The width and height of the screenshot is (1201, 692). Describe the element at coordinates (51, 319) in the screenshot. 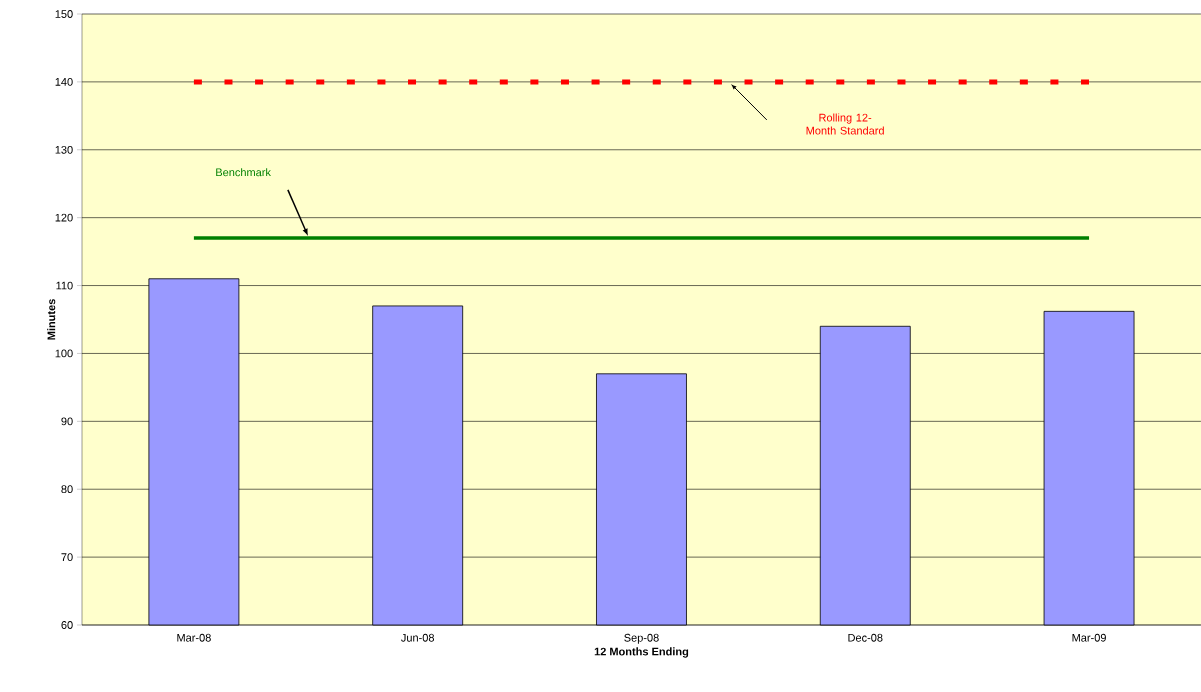

I see `y-axis-title: Minutes` at that location.